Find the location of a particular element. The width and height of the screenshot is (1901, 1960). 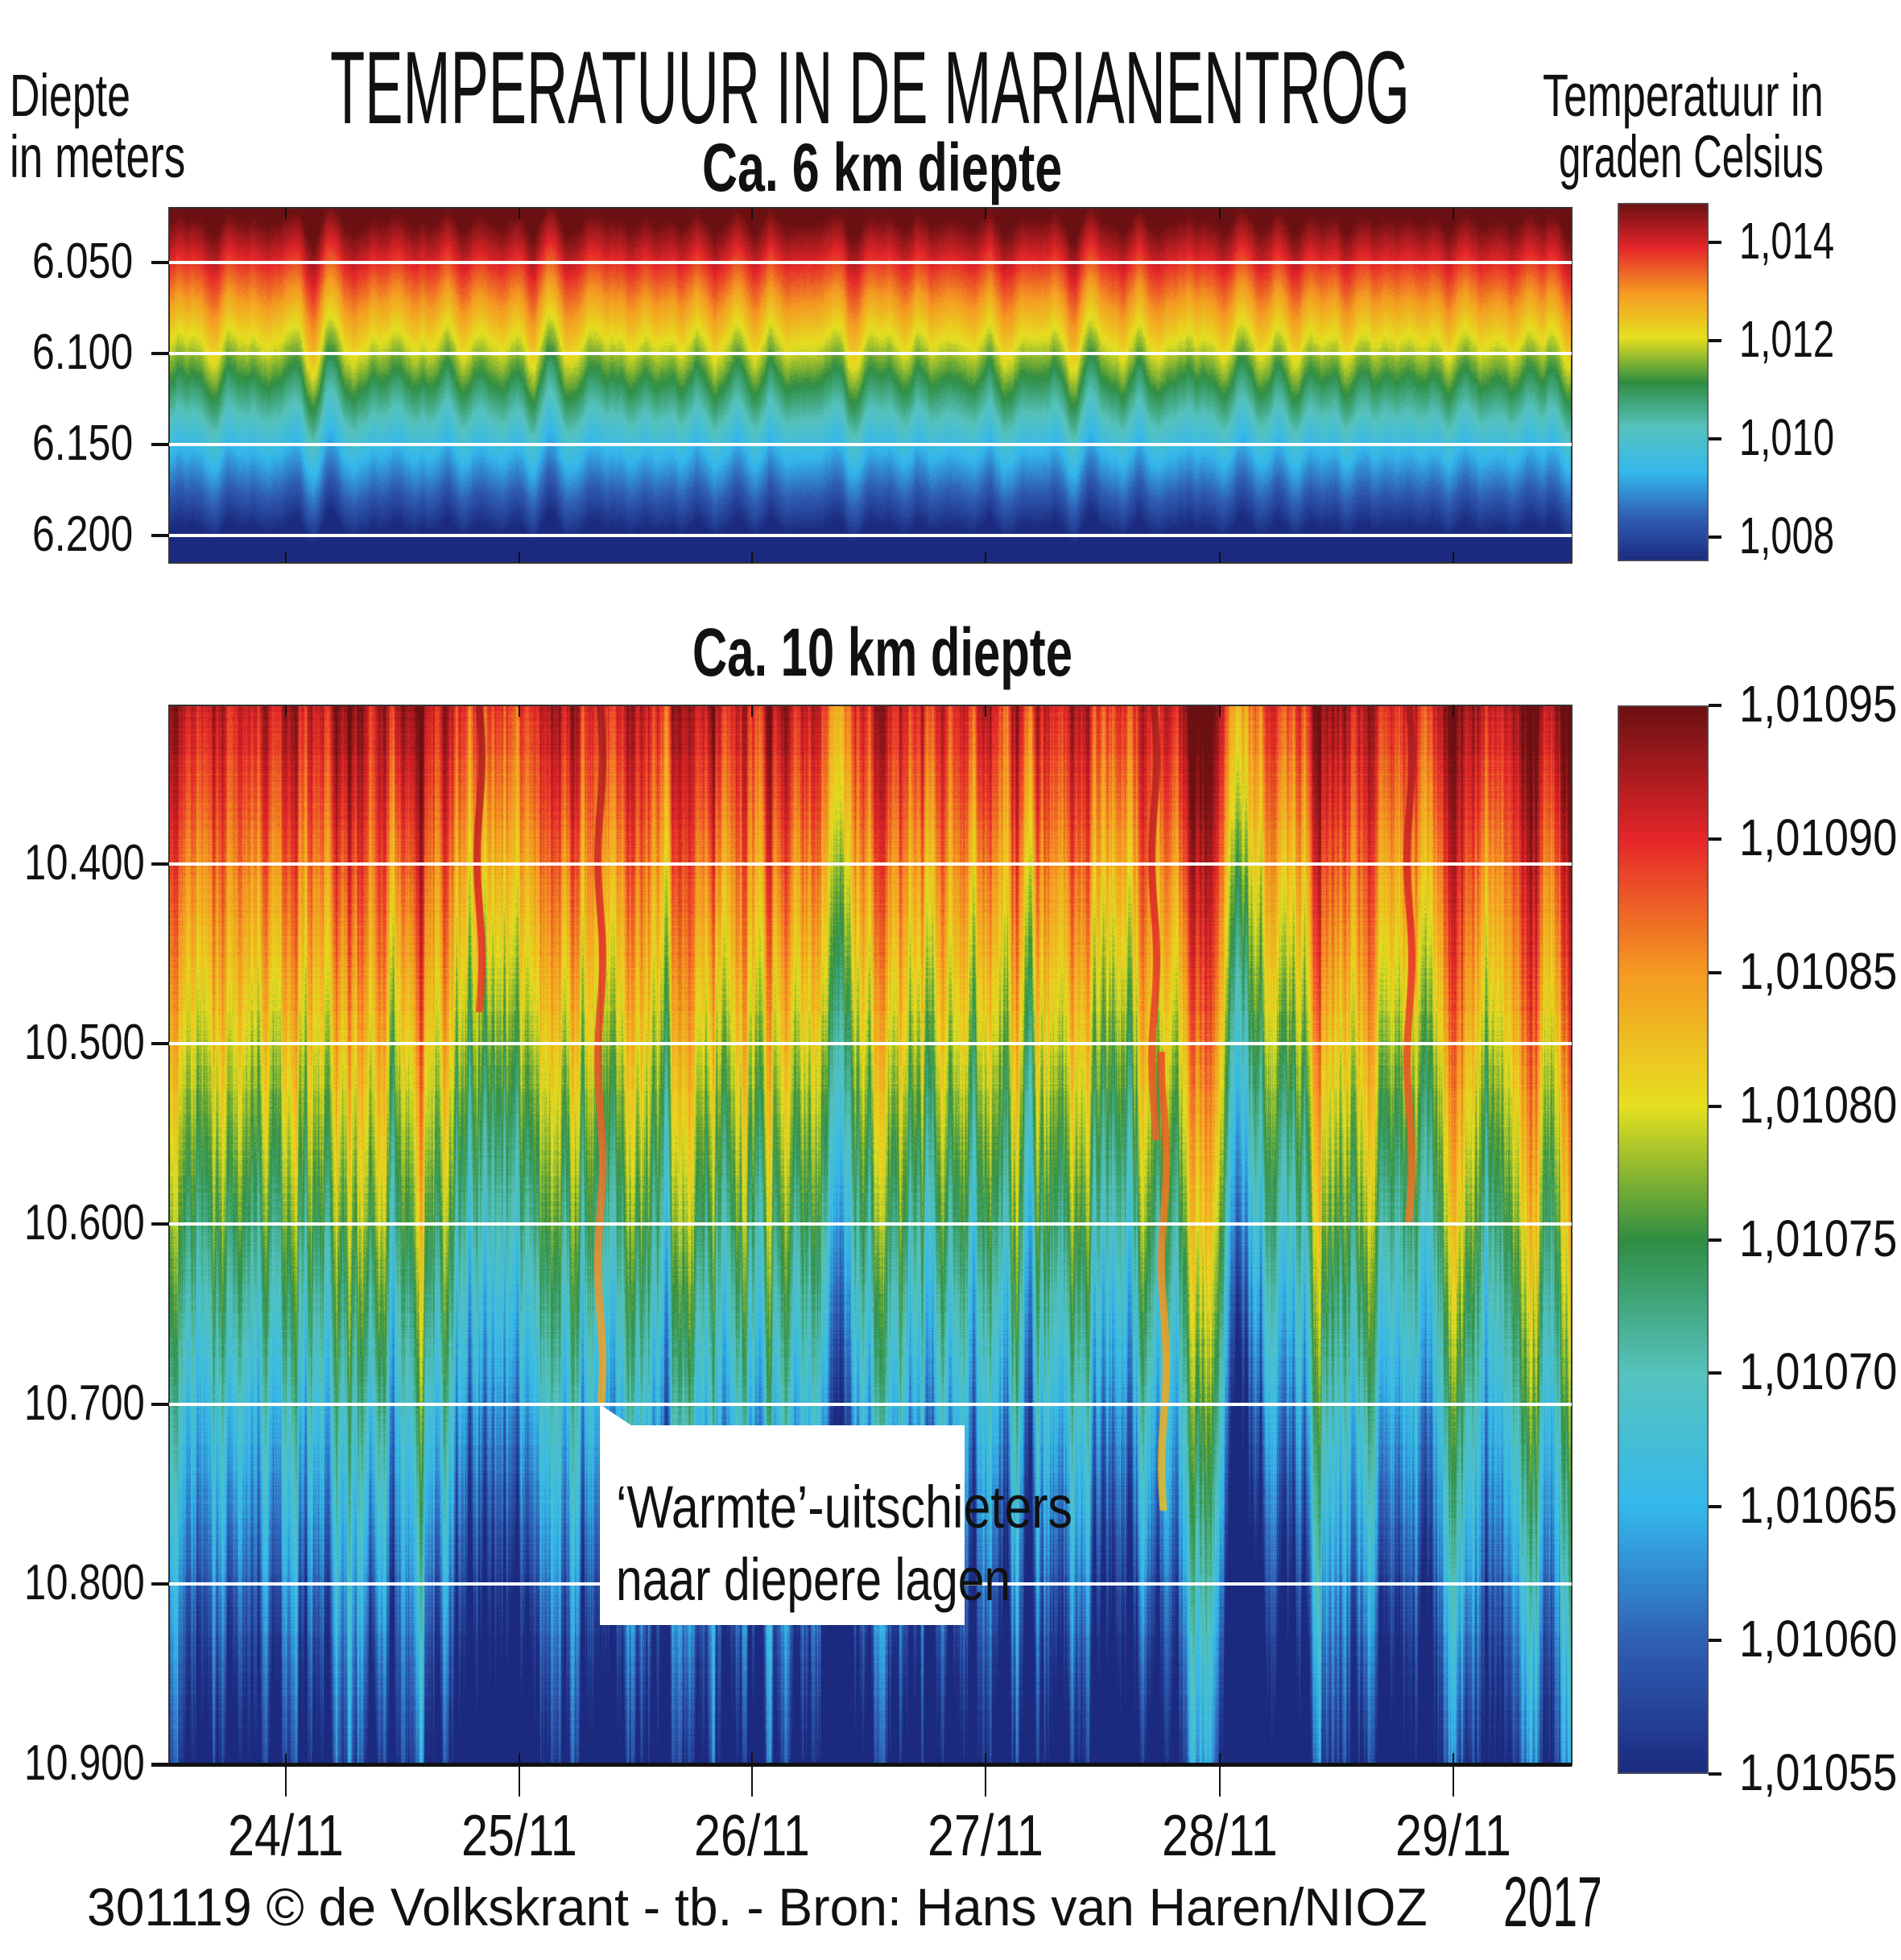

y-tick-label: 10.600 is located at coordinates (84, 1223).